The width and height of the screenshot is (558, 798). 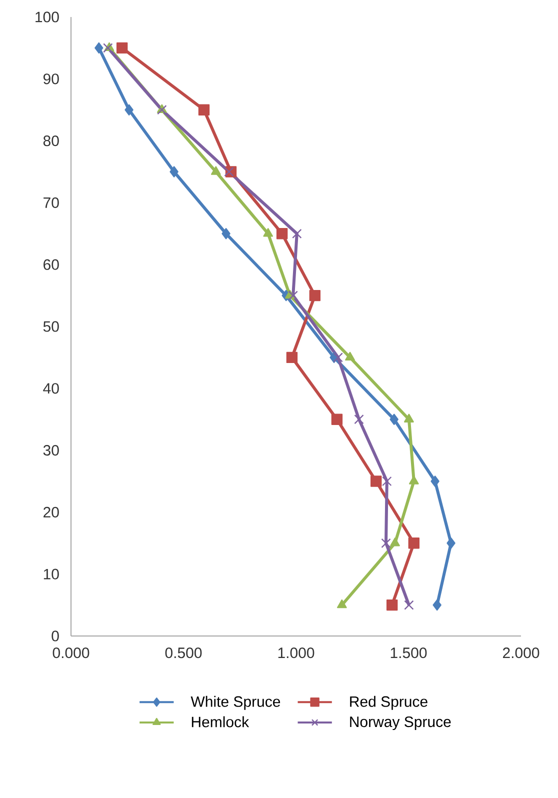 What do you see at coordinates (51, 512) in the screenshot?
I see `y-tick-label: 20` at bounding box center [51, 512].